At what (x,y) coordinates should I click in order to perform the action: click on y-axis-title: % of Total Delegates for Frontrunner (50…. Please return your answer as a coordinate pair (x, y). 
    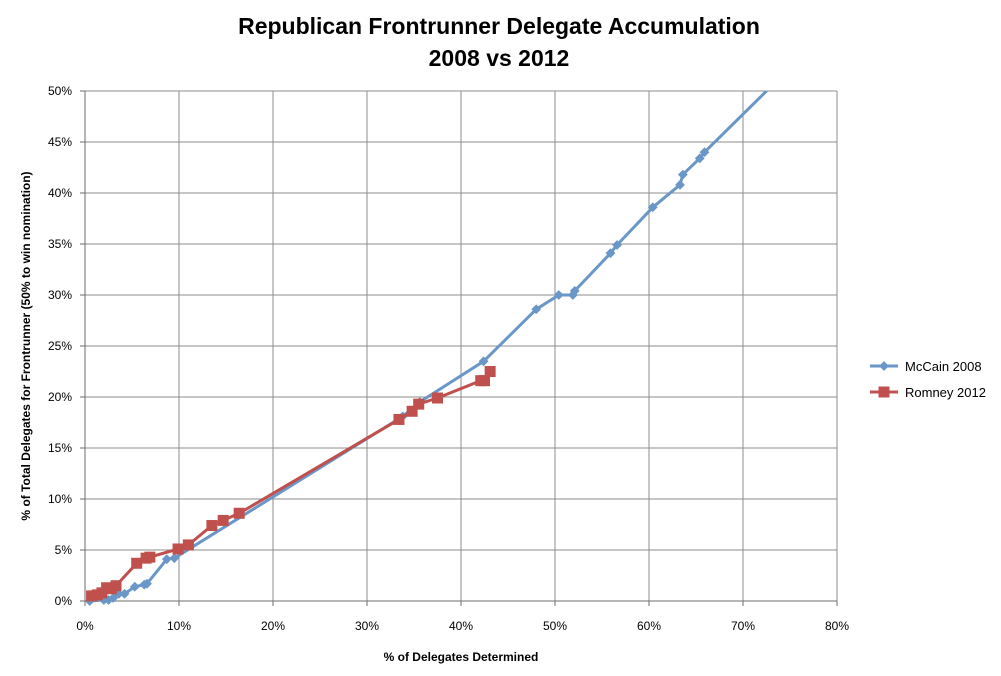
    Looking at the image, I should click on (26, 345).